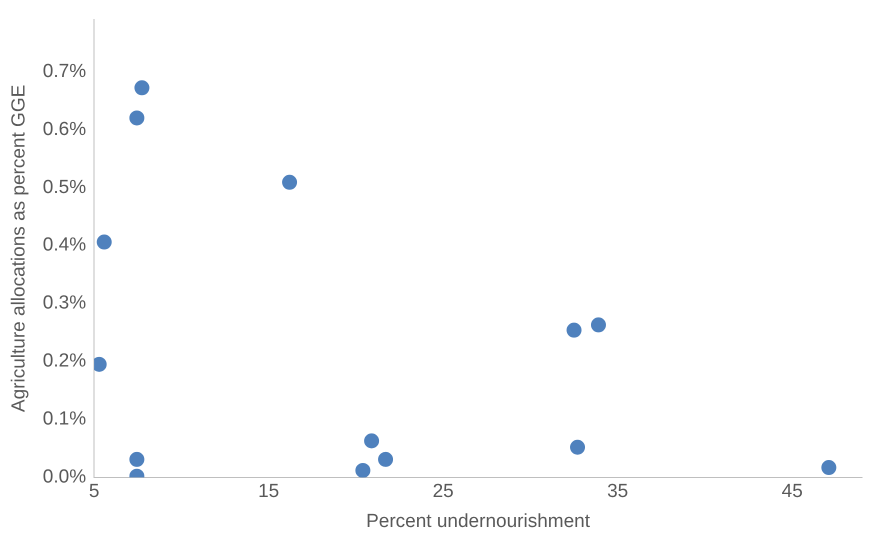 This screenshot has height=541, width=870. I want to click on y-axis-title: Agriculture allocations as percent GGE, so click(19, 248).